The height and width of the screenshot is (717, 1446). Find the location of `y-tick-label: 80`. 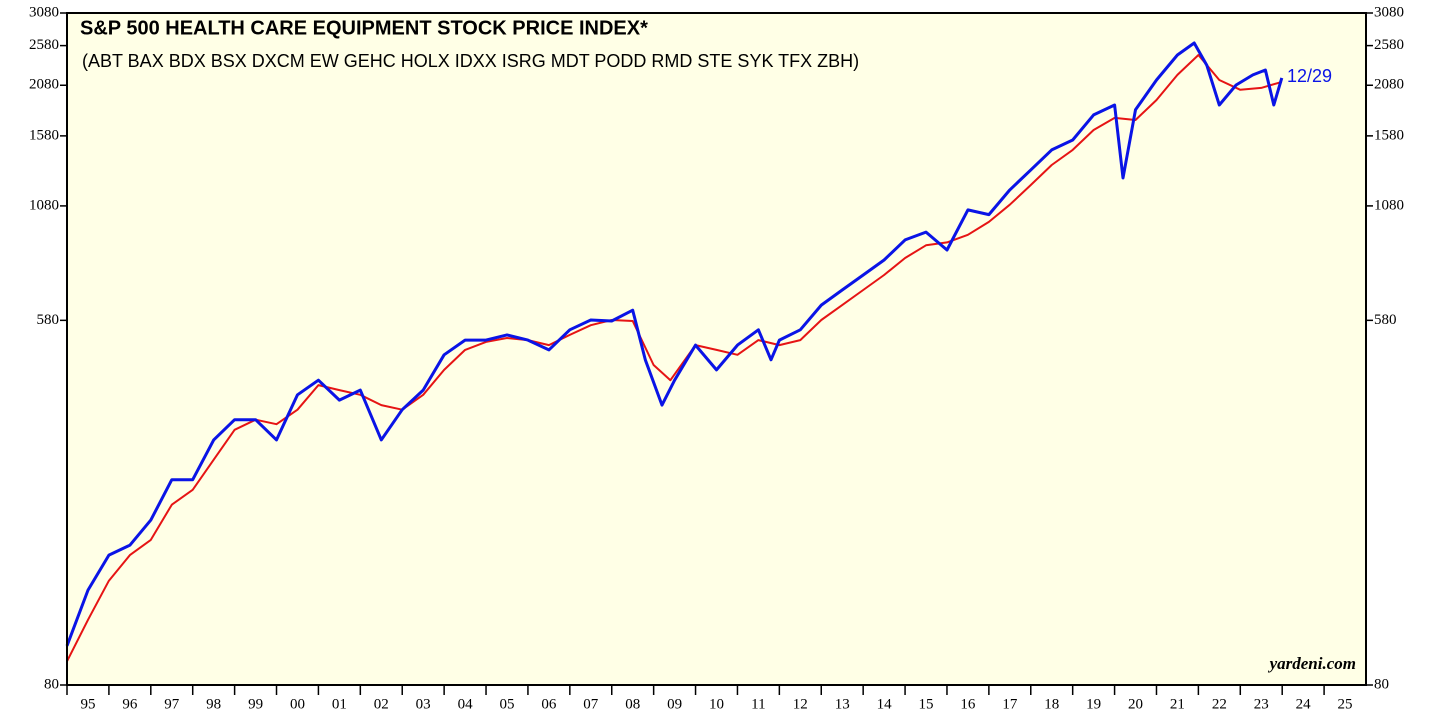

y-tick-label: 80 is located at coordinates (51, 684).